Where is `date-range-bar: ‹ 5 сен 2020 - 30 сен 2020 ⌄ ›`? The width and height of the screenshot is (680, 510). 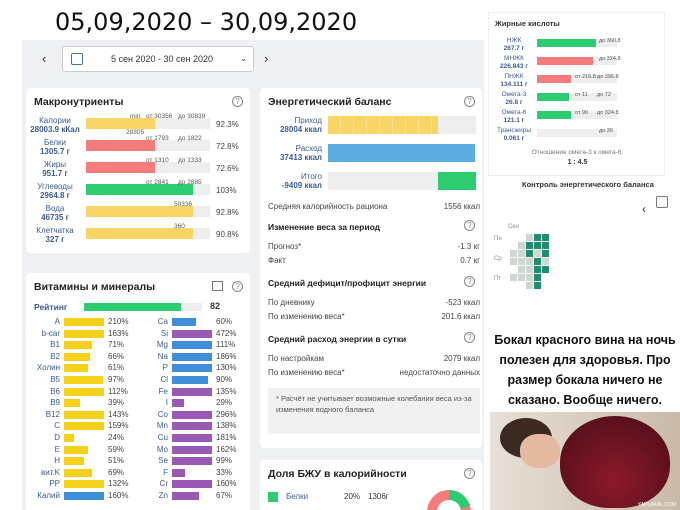
date-range-bar: ‹ 5 сен 2020 - 30 сен 2020 ⌄ › is located at coordinates (164, 59).